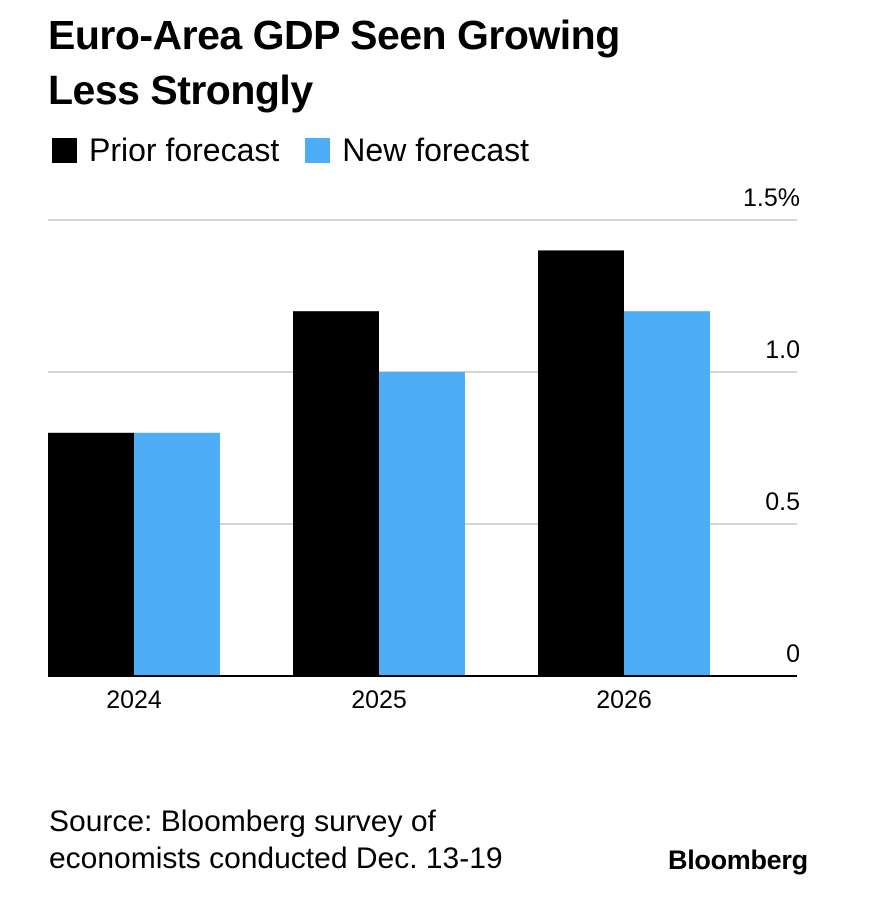 Image resolution: width=875 pixels, height=900 pixels. Describe the element at coordinates (242, 821) in the screenshot. I see `source-line-1: Source: Bloomberg survey of` at that location.